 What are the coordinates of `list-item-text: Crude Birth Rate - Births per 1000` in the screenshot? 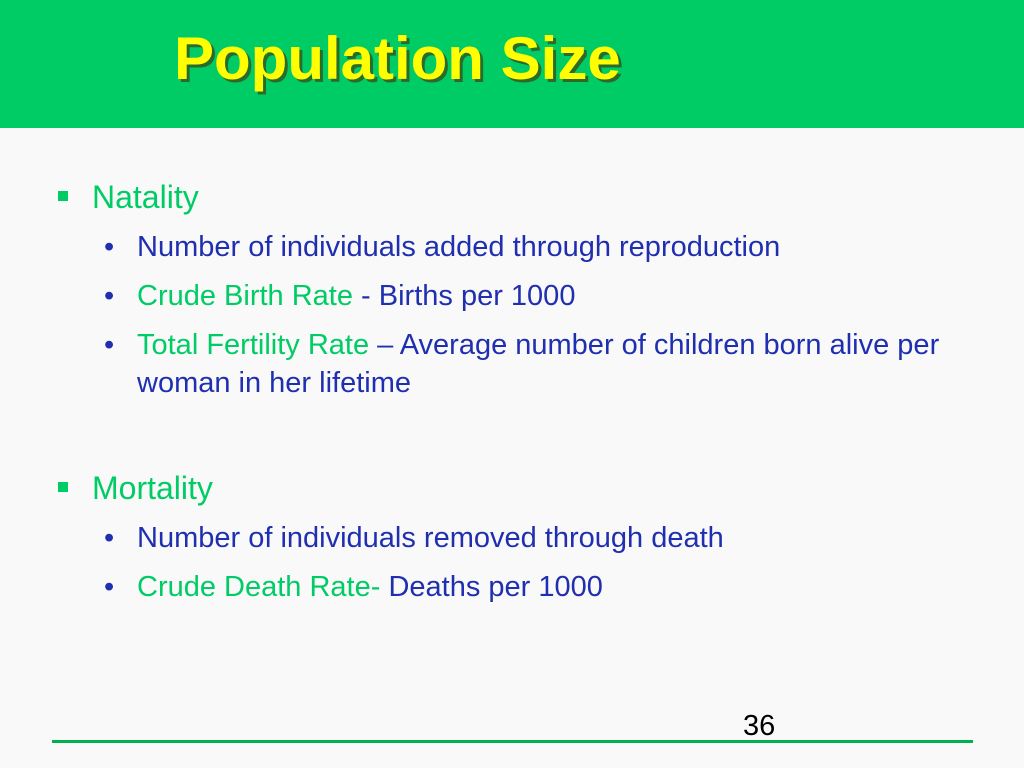 It's located at (550, 296).